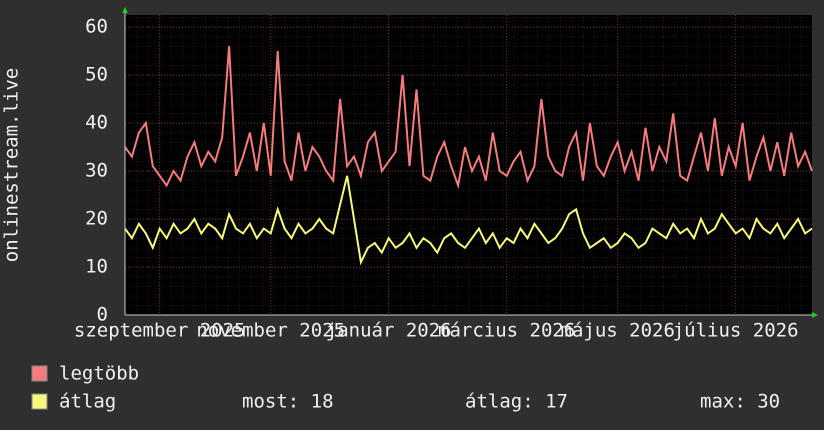 The height and width of the screenshot is (430, 824). What do you see at coordinates (96, 219) in the screenshot?
I see `y-tick-label: 20` at bounding box center [96, 219].